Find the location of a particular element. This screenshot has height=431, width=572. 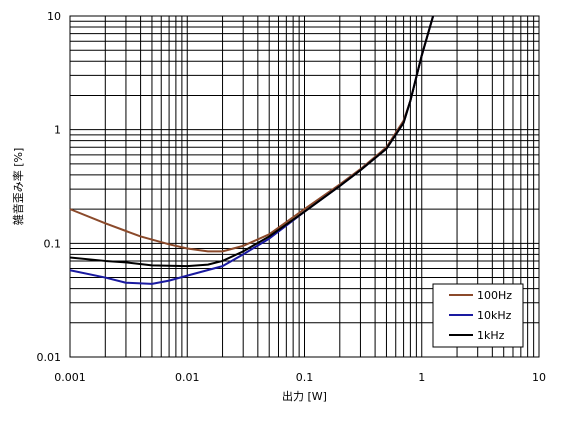

legend-items: 100Hz 10kHz 1kHz is located at coordinates (480, 315).